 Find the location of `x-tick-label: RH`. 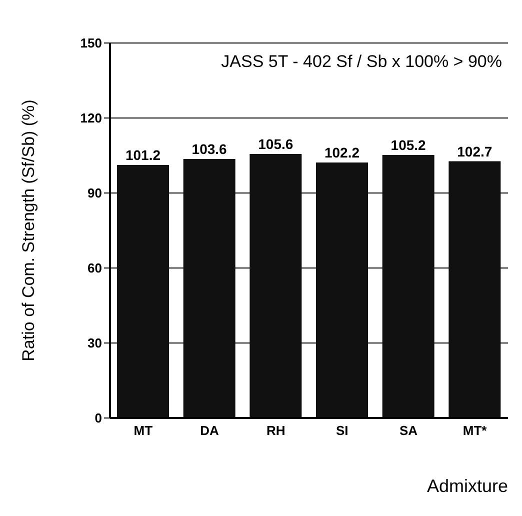

x-tick-label: RH is located at coordinates (276, 430).